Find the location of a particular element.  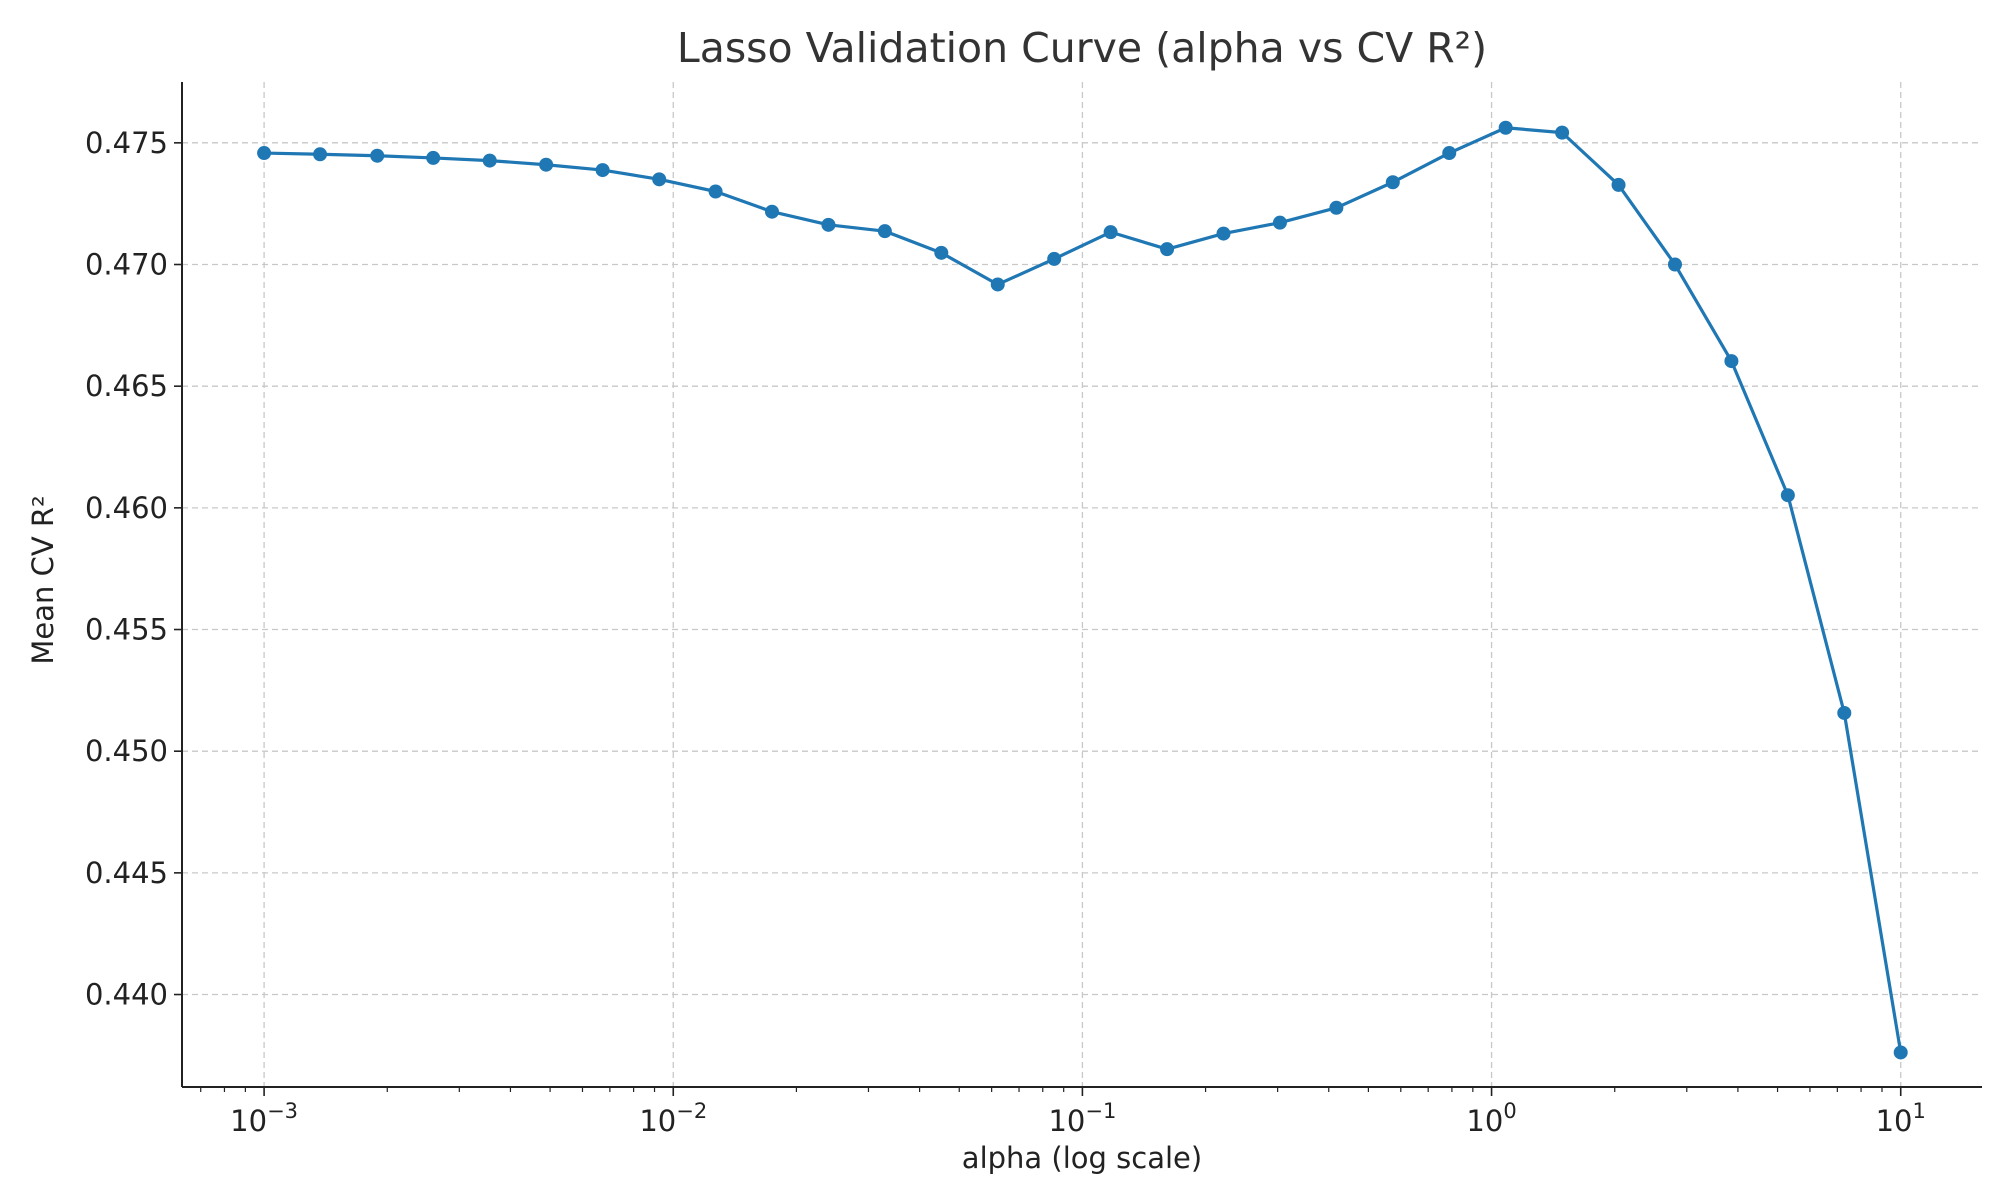

y-tick-label-0: 0.440 is located at coordinates (126, 995).